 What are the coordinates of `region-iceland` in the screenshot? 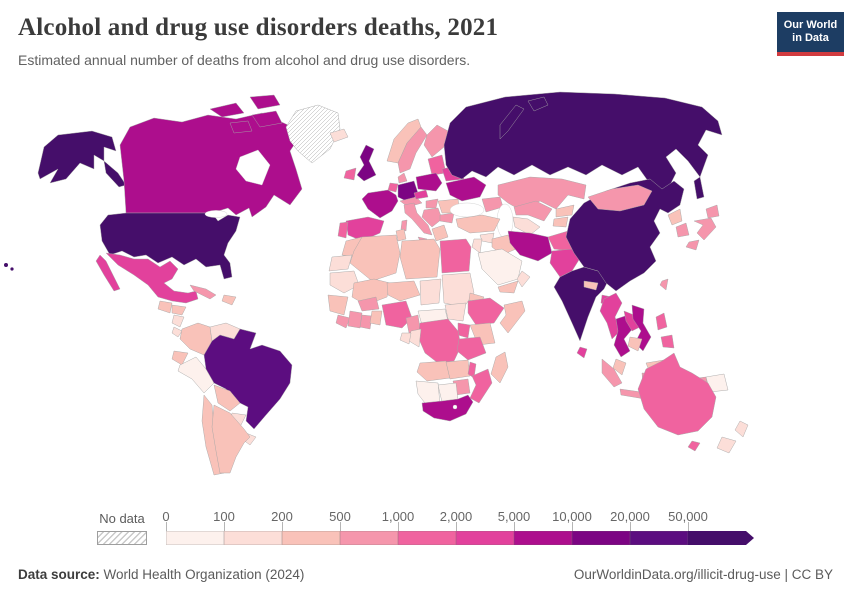 It's located at (339, 135).